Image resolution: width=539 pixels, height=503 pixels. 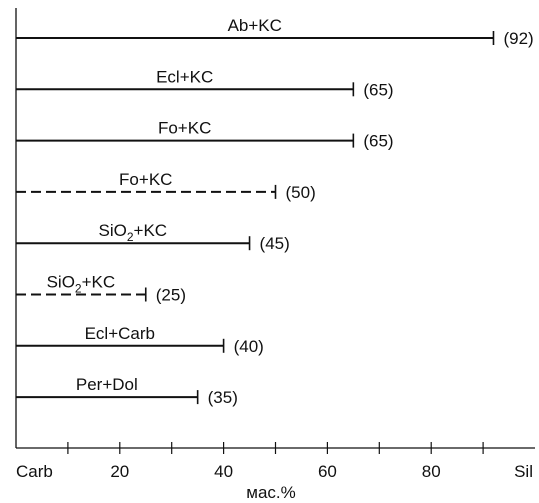 I want to click on bar-row: SiO2+KC (25), so click(x=101, y=289).